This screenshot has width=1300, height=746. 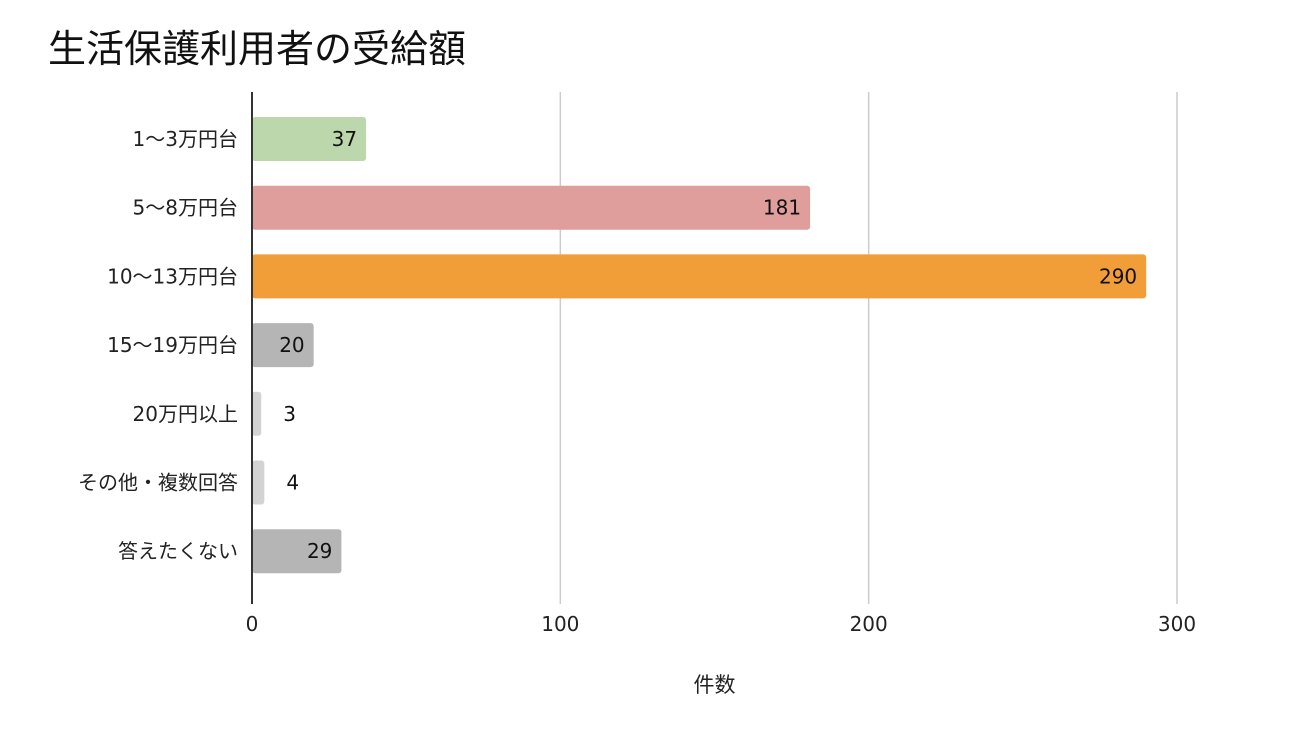 I want to click on bar-data-label: 29, so click(x=319, y=551).